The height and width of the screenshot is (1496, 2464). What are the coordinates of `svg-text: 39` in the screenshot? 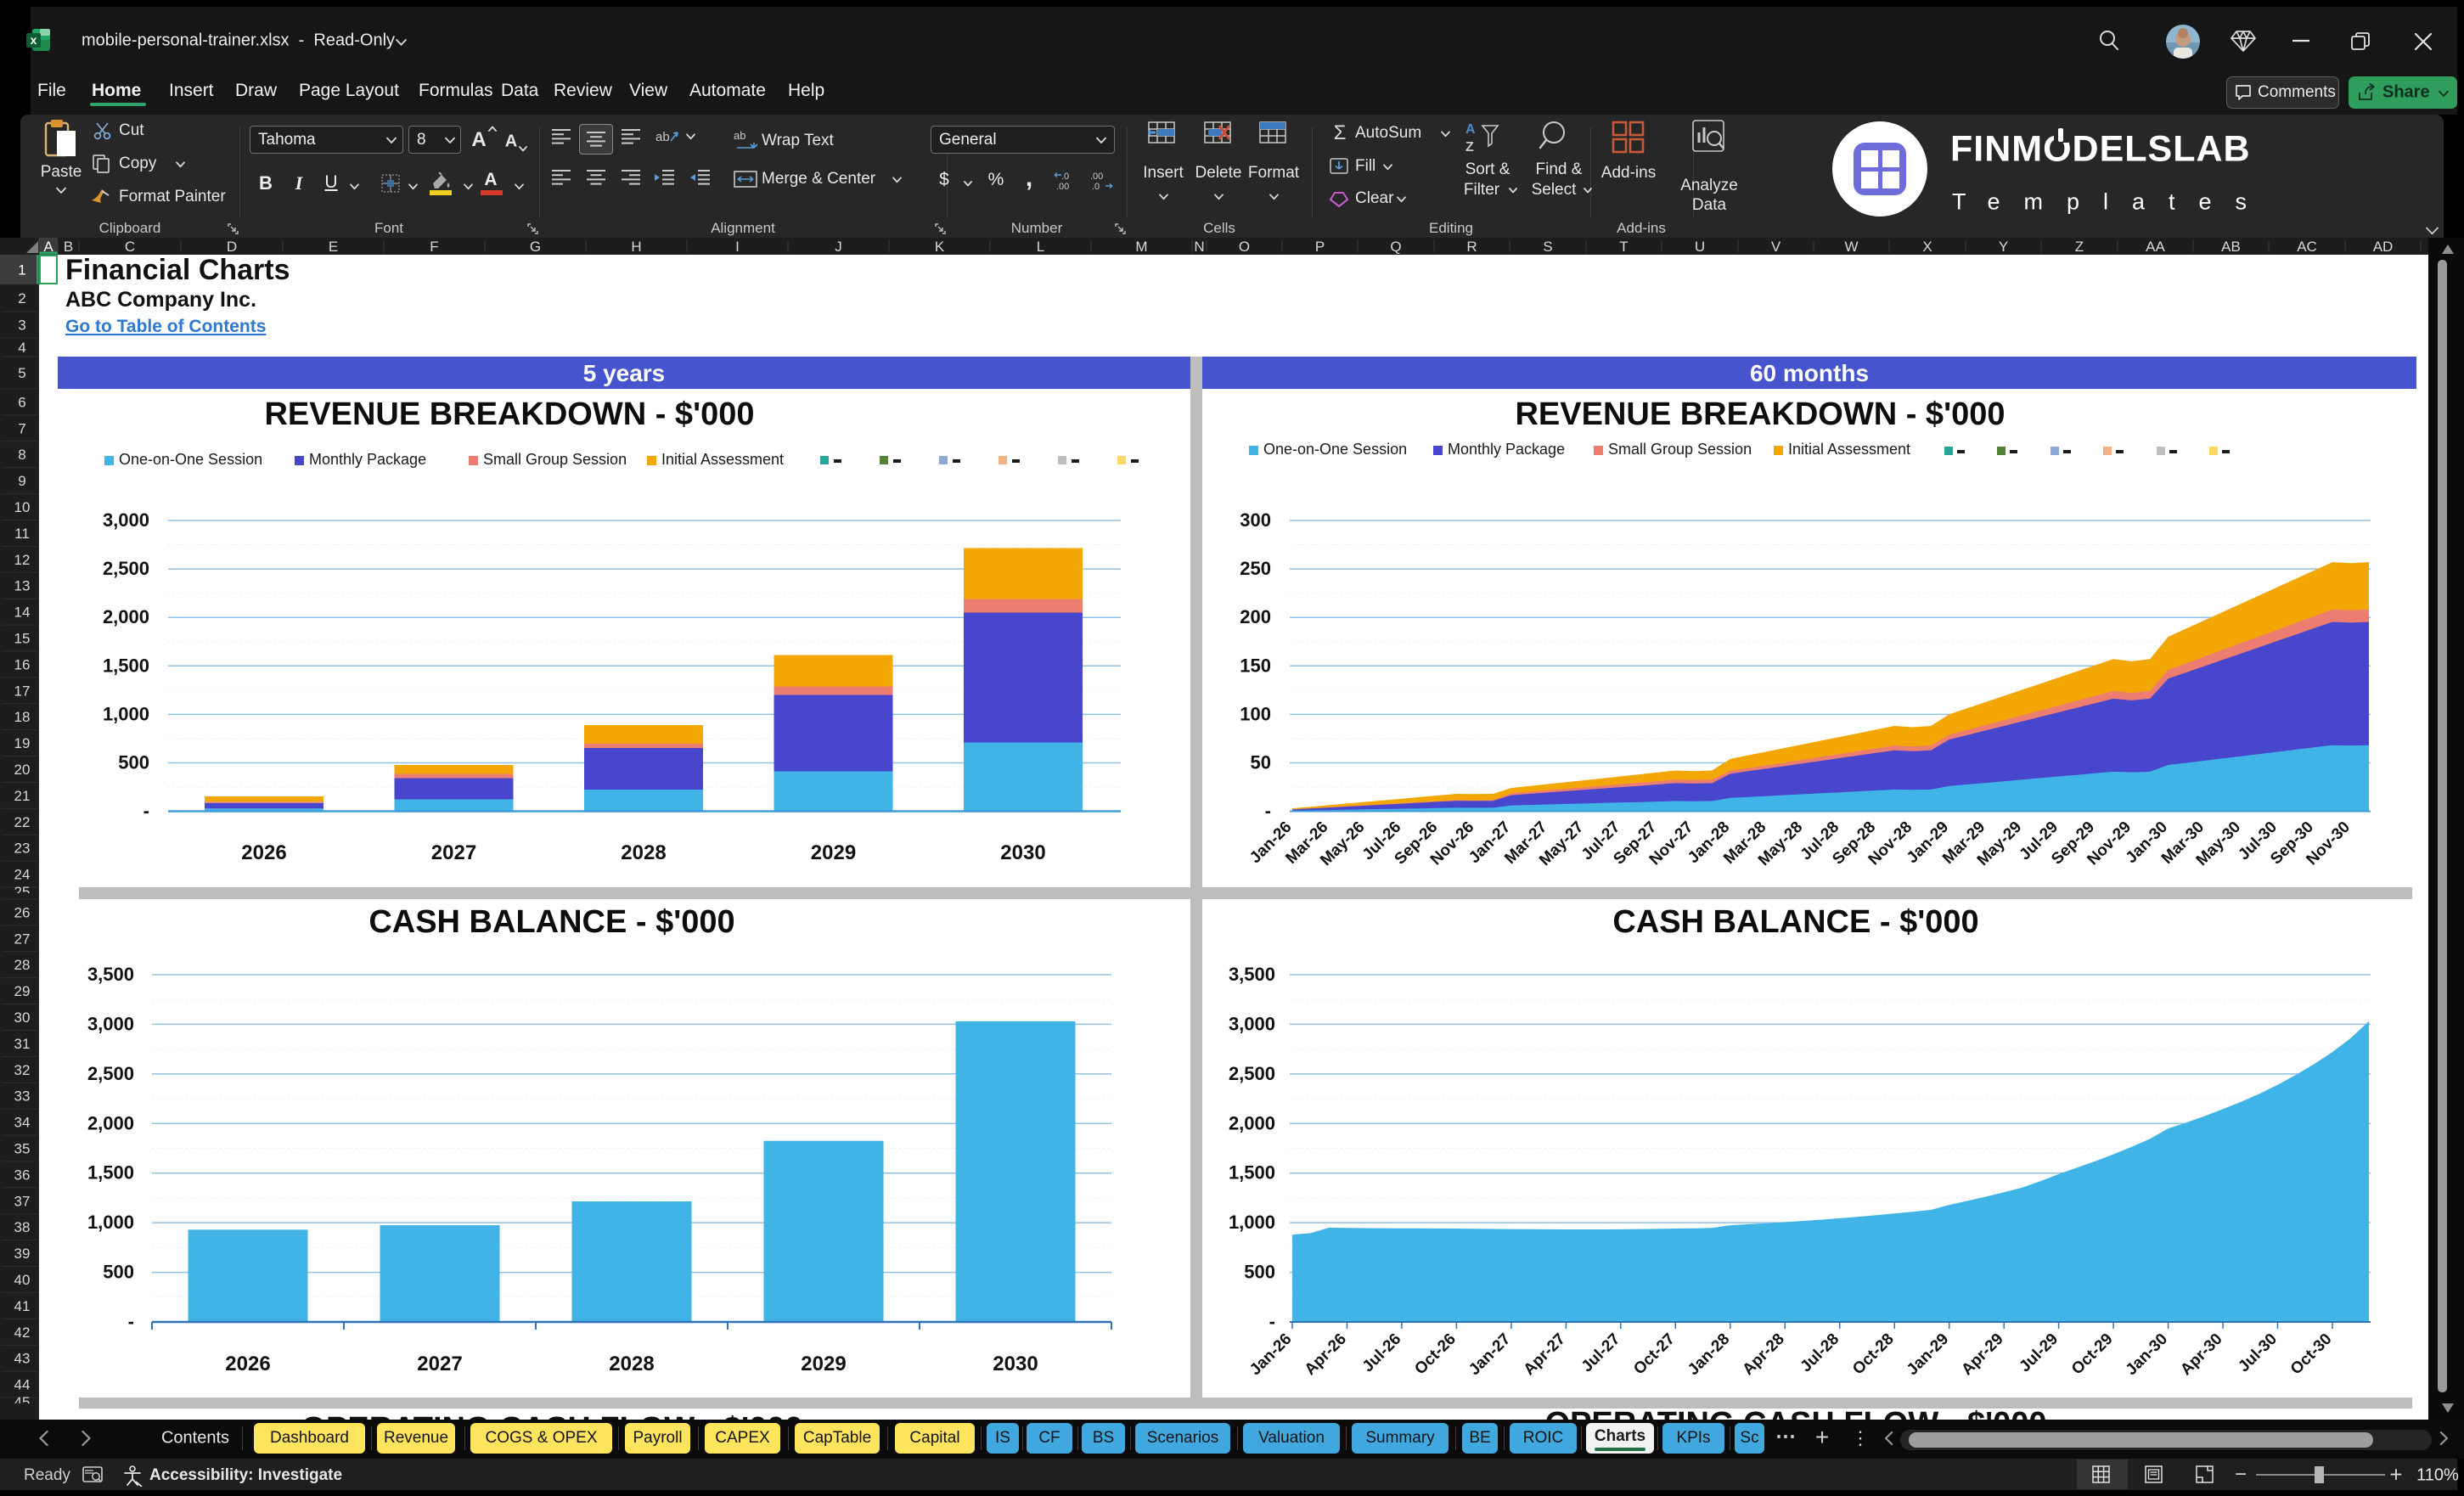 It's located at (22, 1254).